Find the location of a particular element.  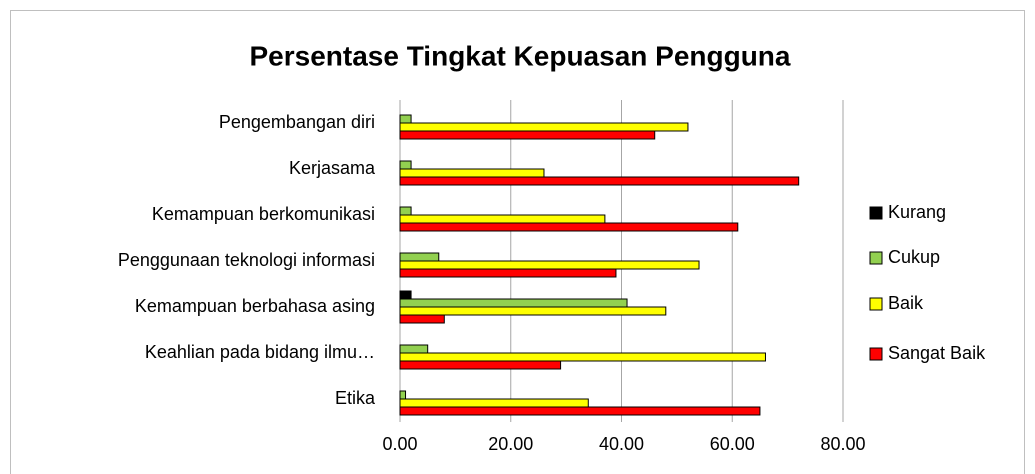

y-tick-label: Pengembangan diri is located at coordinates (297, 122).